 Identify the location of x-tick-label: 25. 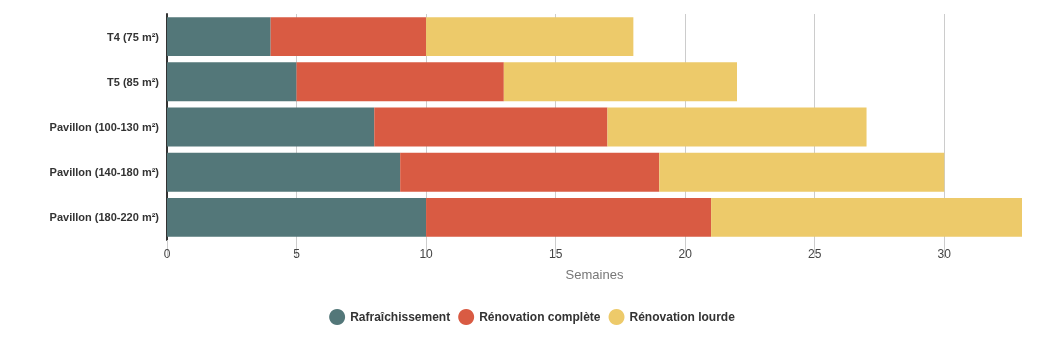
(815, 254).